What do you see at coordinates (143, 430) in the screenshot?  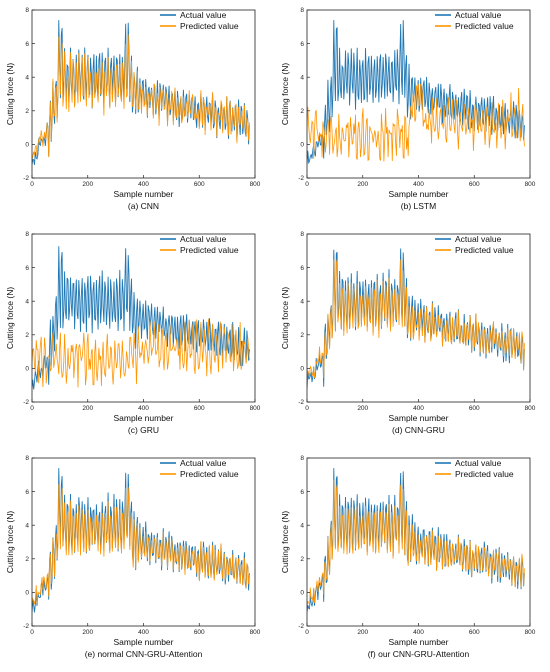 I see `panel-caption: (c) GRU` at bounding box center [143, 430].